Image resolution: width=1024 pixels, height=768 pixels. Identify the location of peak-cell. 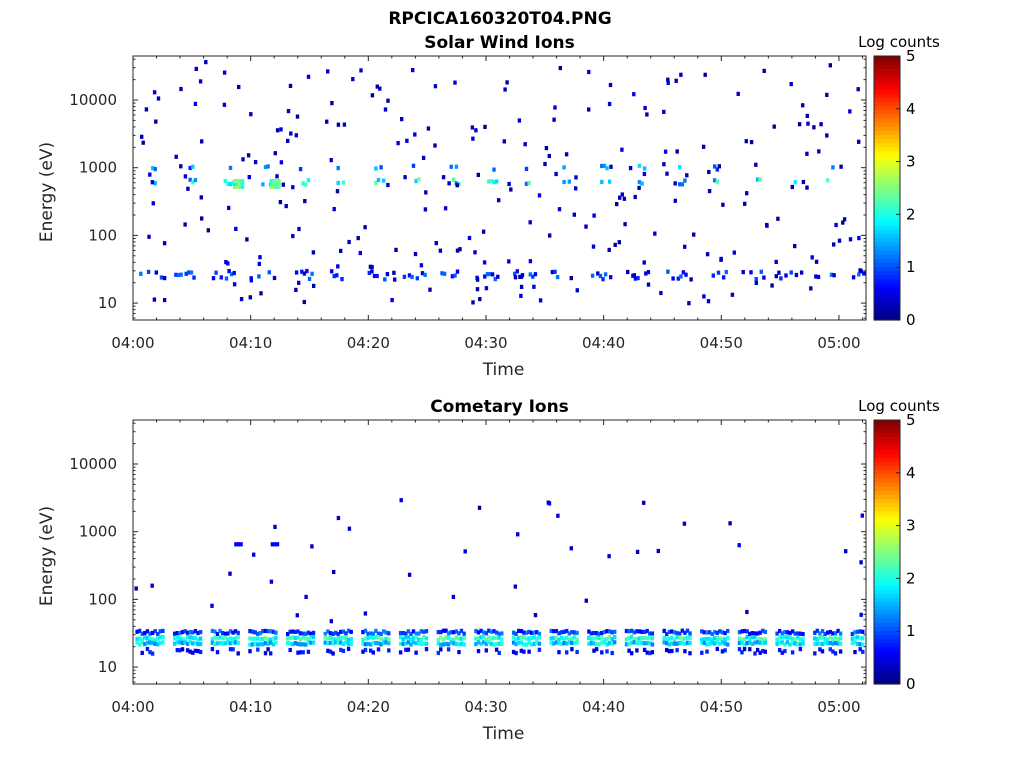
(242, 186).